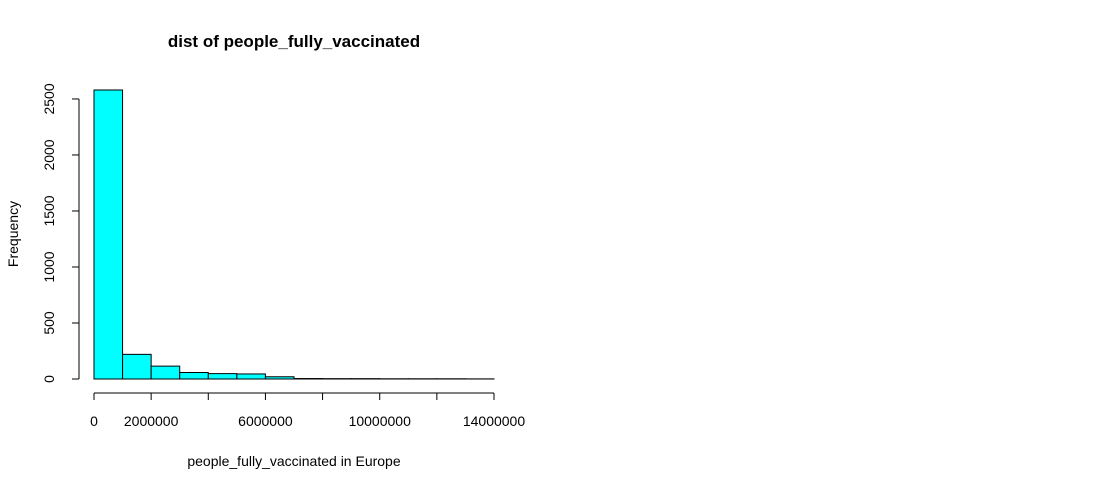  Describe the element at coordinates (49, 323) in the screenshot. I see `y-tick-label-1: 500` at that location.